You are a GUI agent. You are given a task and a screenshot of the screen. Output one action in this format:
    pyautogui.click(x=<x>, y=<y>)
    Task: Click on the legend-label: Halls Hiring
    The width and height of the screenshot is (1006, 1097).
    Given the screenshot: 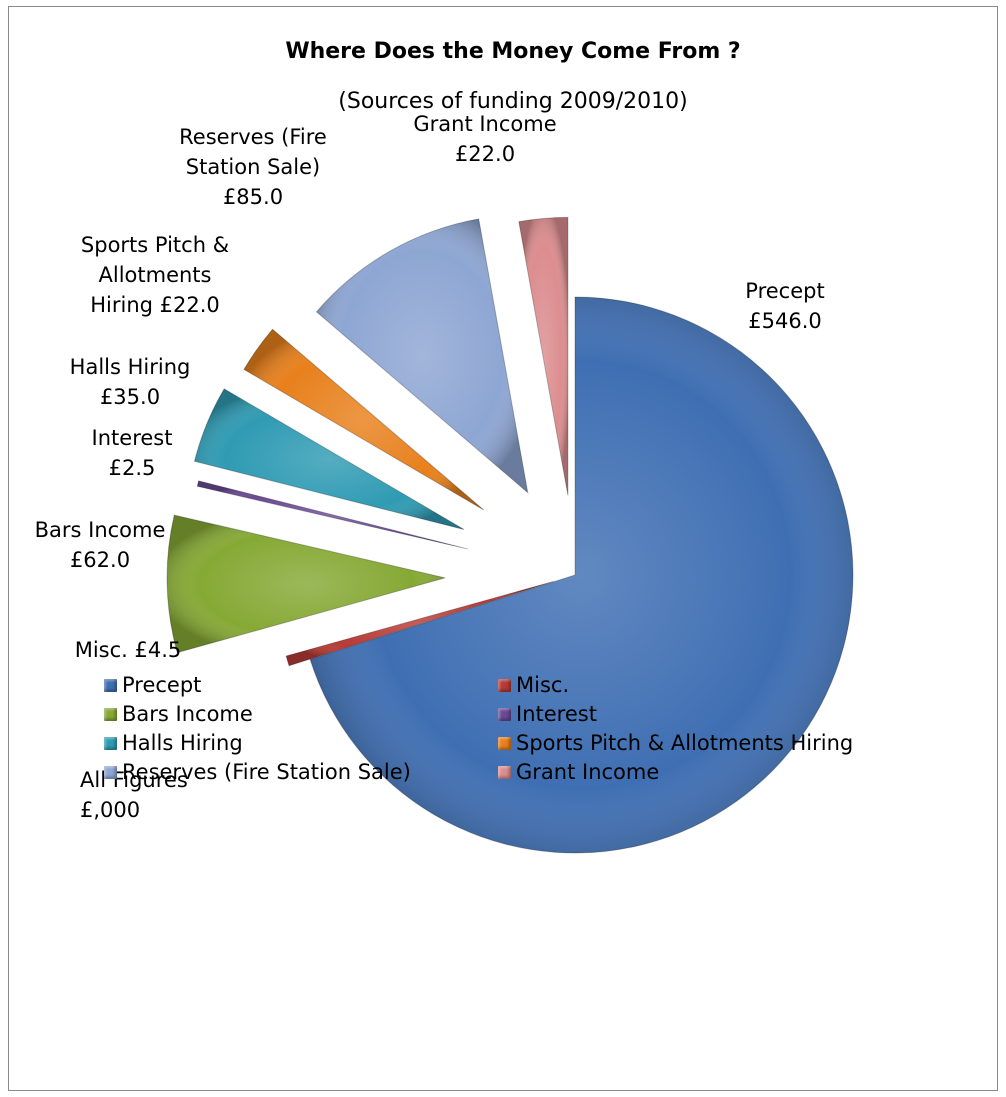 What is the action you would take?
    pyautogui.click(x=182, y=743)
    